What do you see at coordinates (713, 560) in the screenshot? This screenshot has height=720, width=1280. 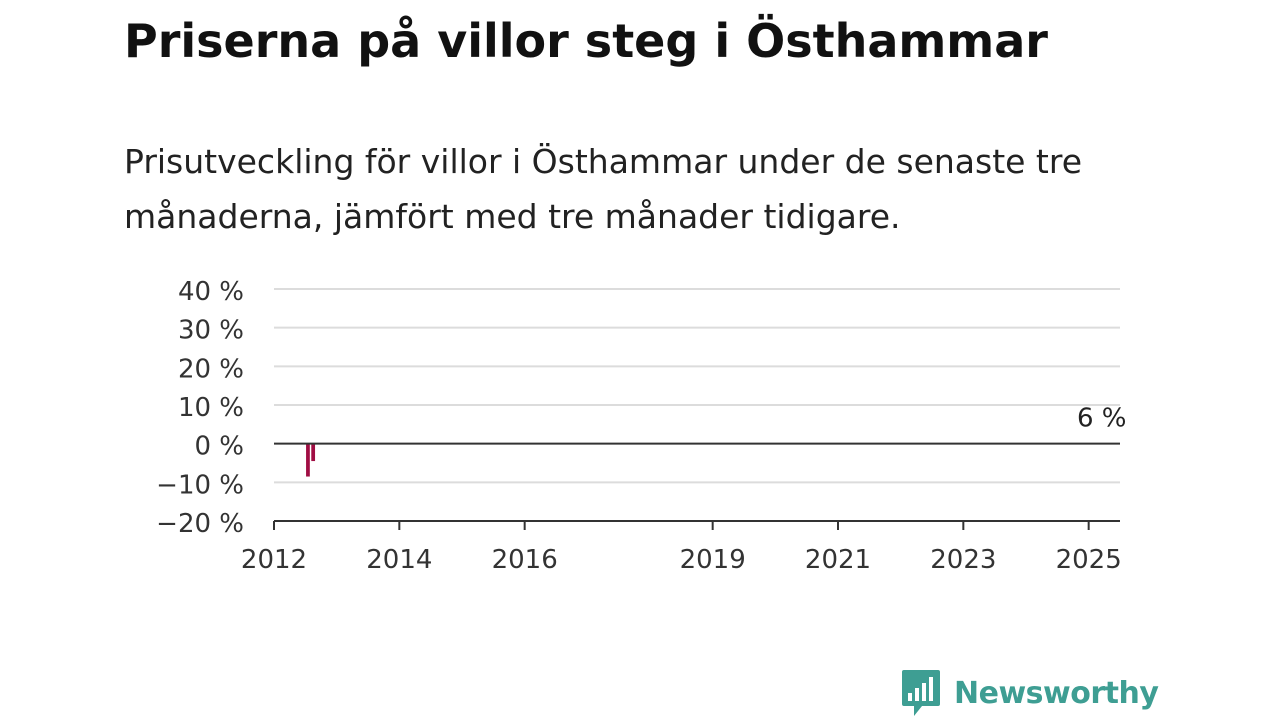 I see `x-tick-label: 2019` at bounding box center [713, 560].